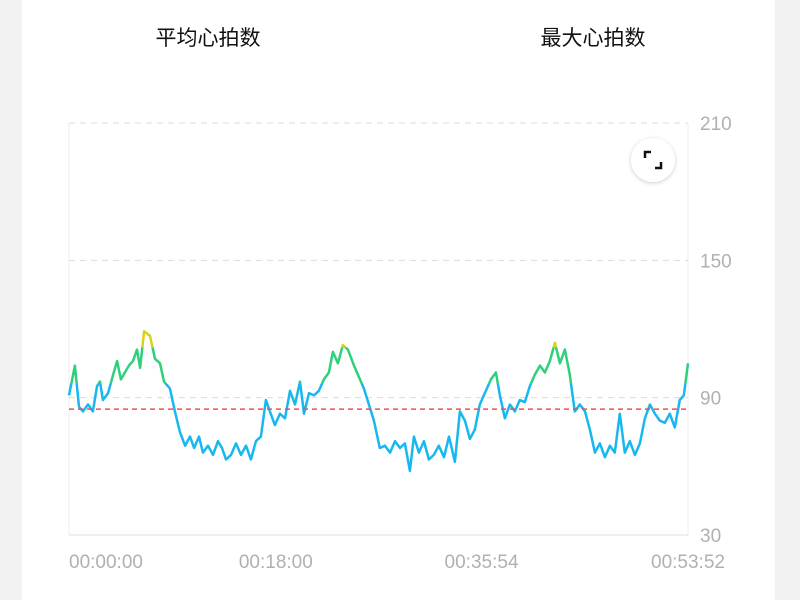  What do you see at coordinates (593, 38) in the screenshot?
I see `max-label: 最大心拍数` at bounding box center [593, 38].